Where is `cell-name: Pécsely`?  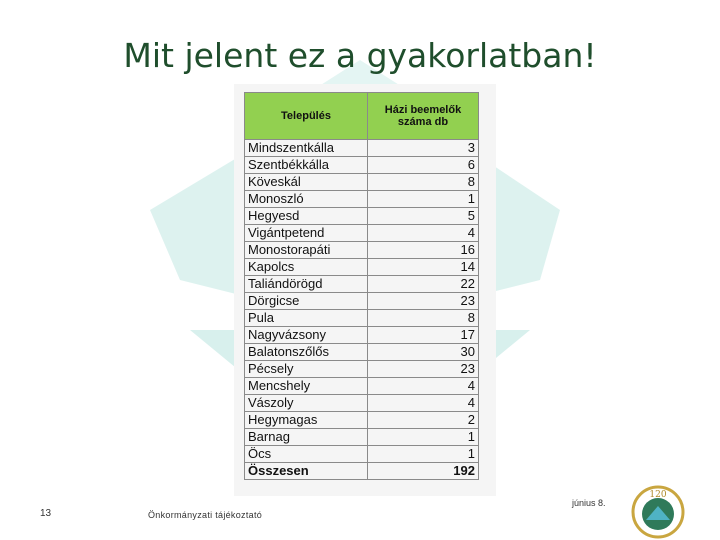 cell-name: Pécsely is located at coordinates (306, 369).